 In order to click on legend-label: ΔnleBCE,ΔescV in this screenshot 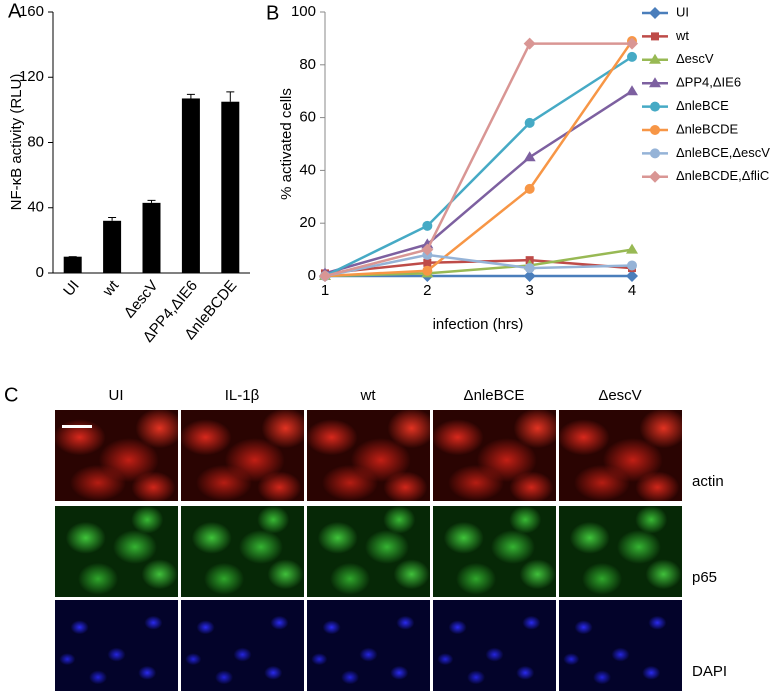, I will do `click(723, 152)`.